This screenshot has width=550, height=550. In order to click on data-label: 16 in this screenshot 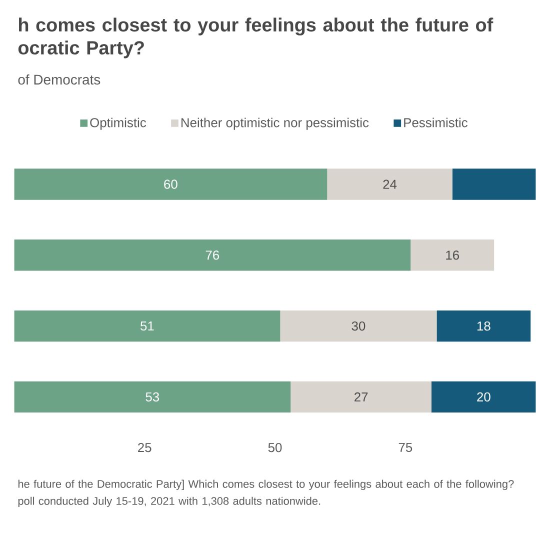, I will do `click(453, 255)`.